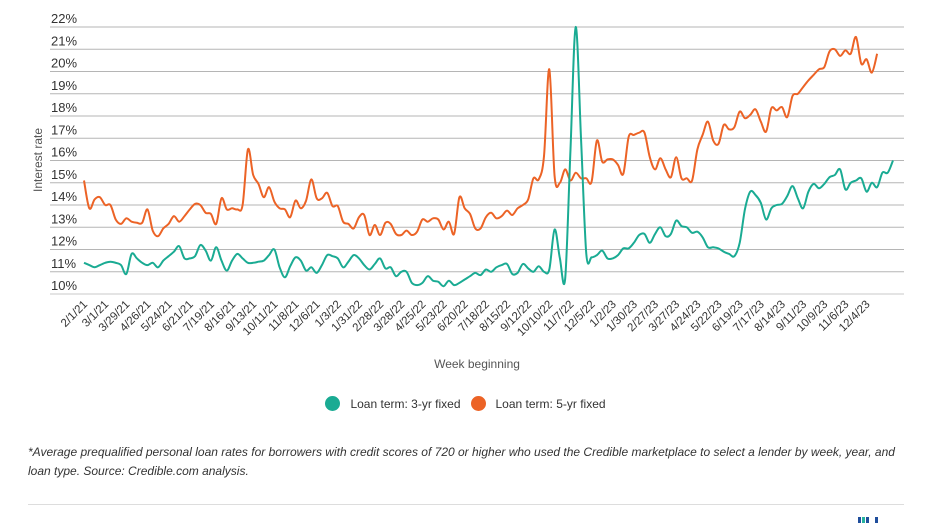 This screenshot has width=931, height=523. I want to click on legend-item-5yr: Loan term: 5-yr fixed, so click(538, 403).